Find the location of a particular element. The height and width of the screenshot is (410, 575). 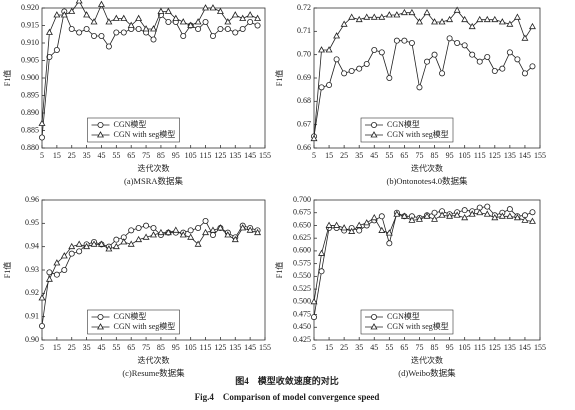

y-tick-label: 0.675 is located at coordinates (302, 212).